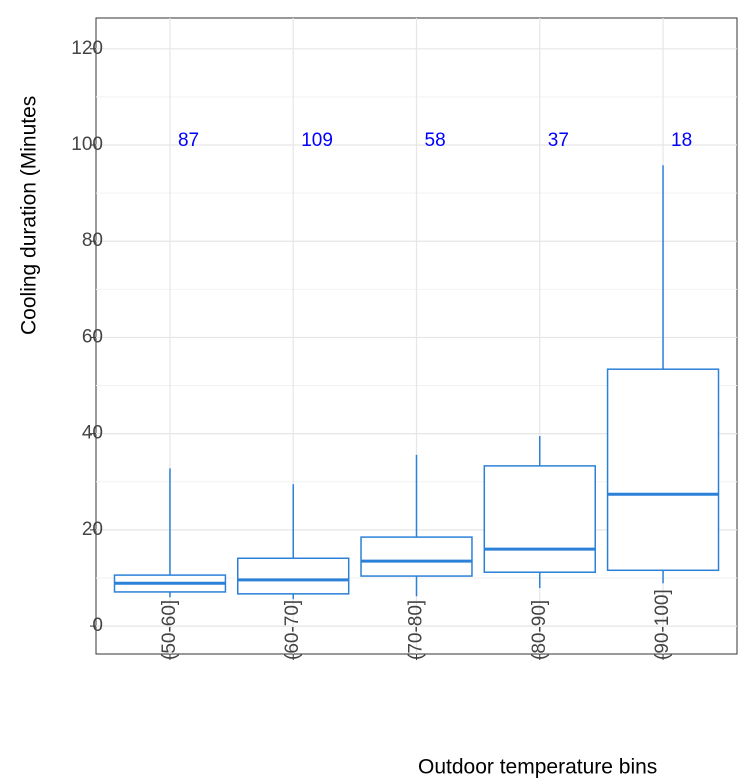 Image resolution: width=744 pixels, height=781 pixels. I want to click on count-label: 58, so click(435, 140).